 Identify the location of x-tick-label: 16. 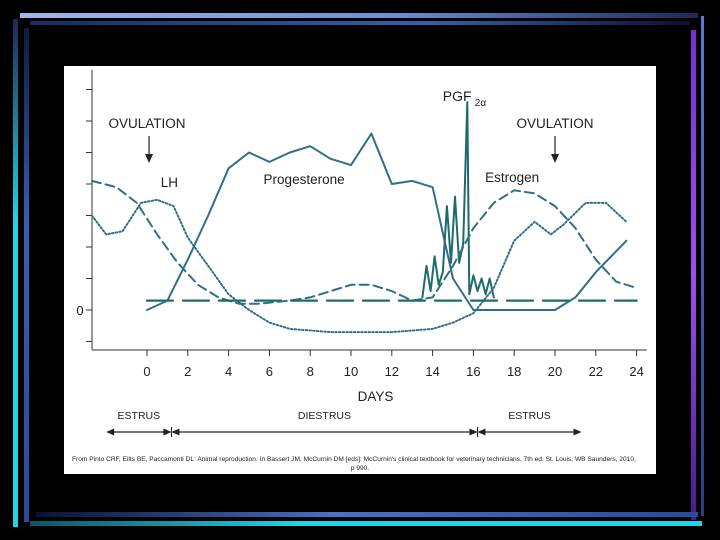
(473, 371).